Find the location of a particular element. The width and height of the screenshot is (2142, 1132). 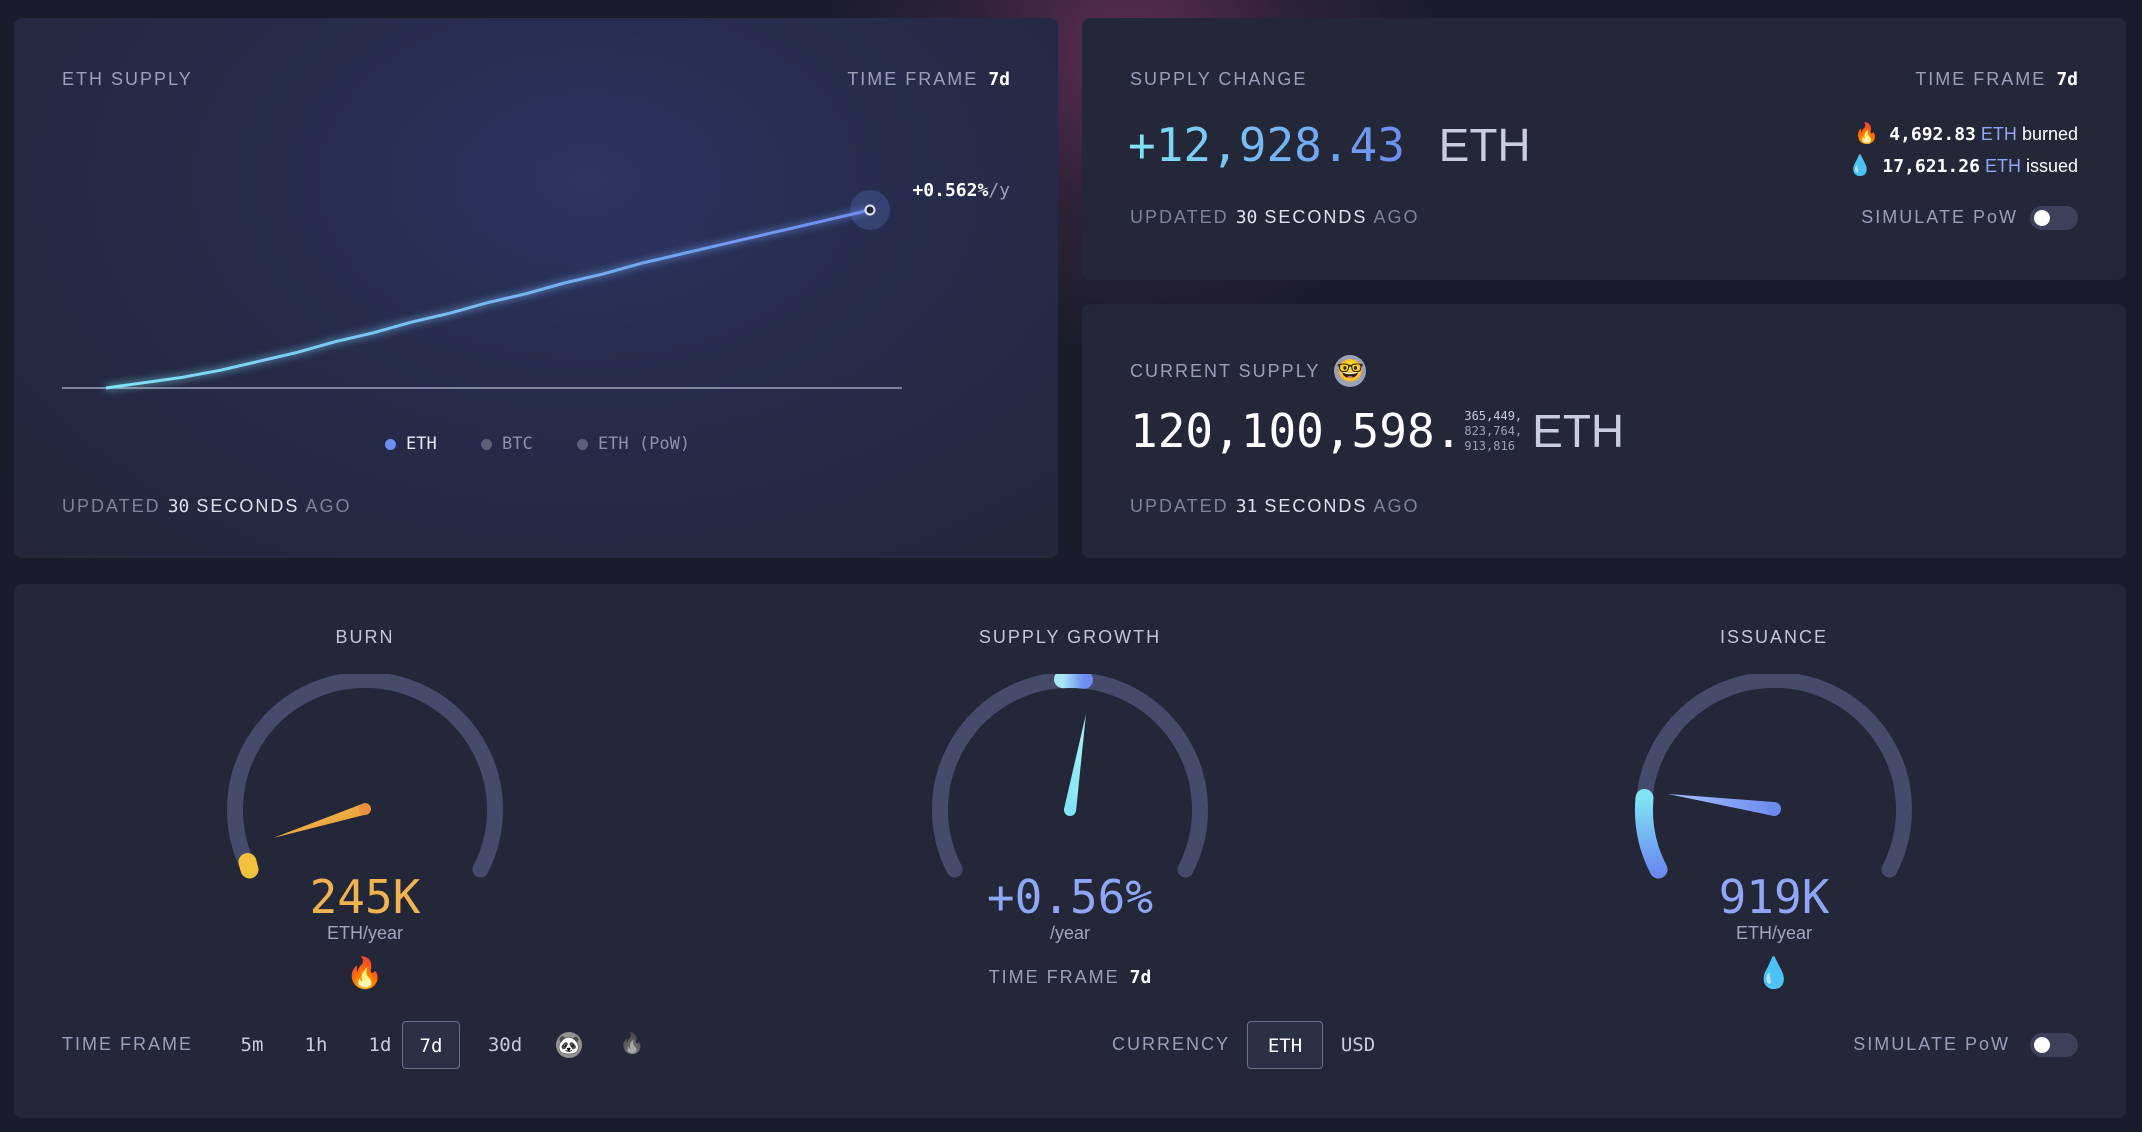

nerd-face-icon: 🤓 is located at coordinates (1350, 371).